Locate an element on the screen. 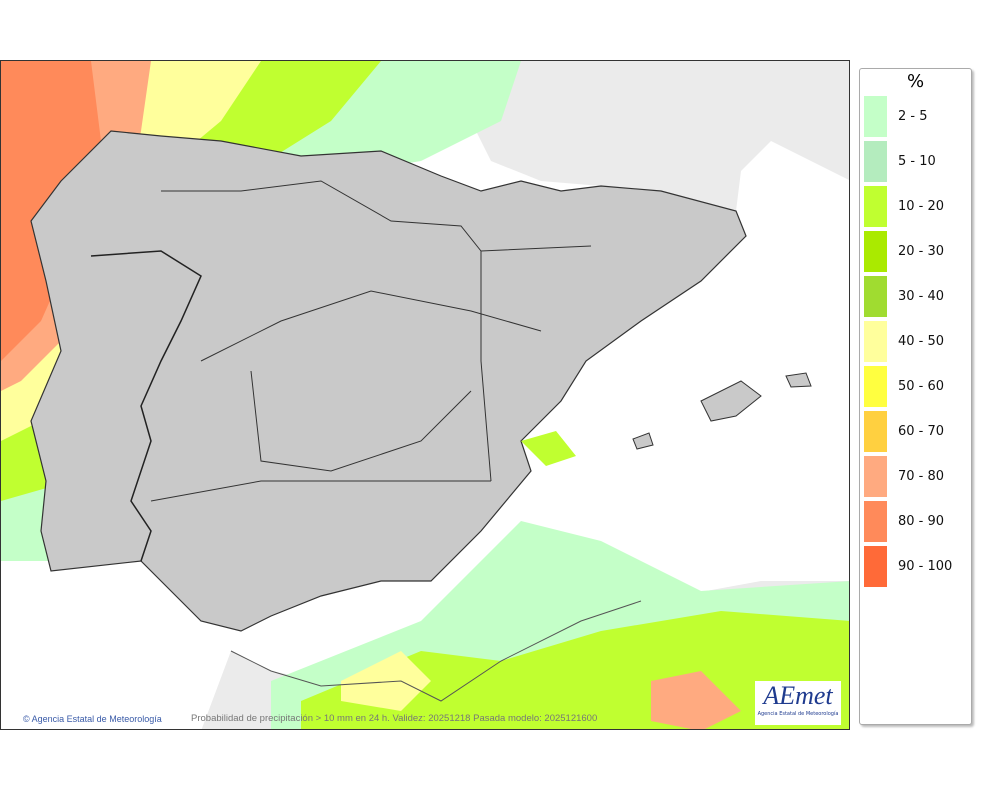  legend-item: 80 - 90 is located at coordinates (904, 521).